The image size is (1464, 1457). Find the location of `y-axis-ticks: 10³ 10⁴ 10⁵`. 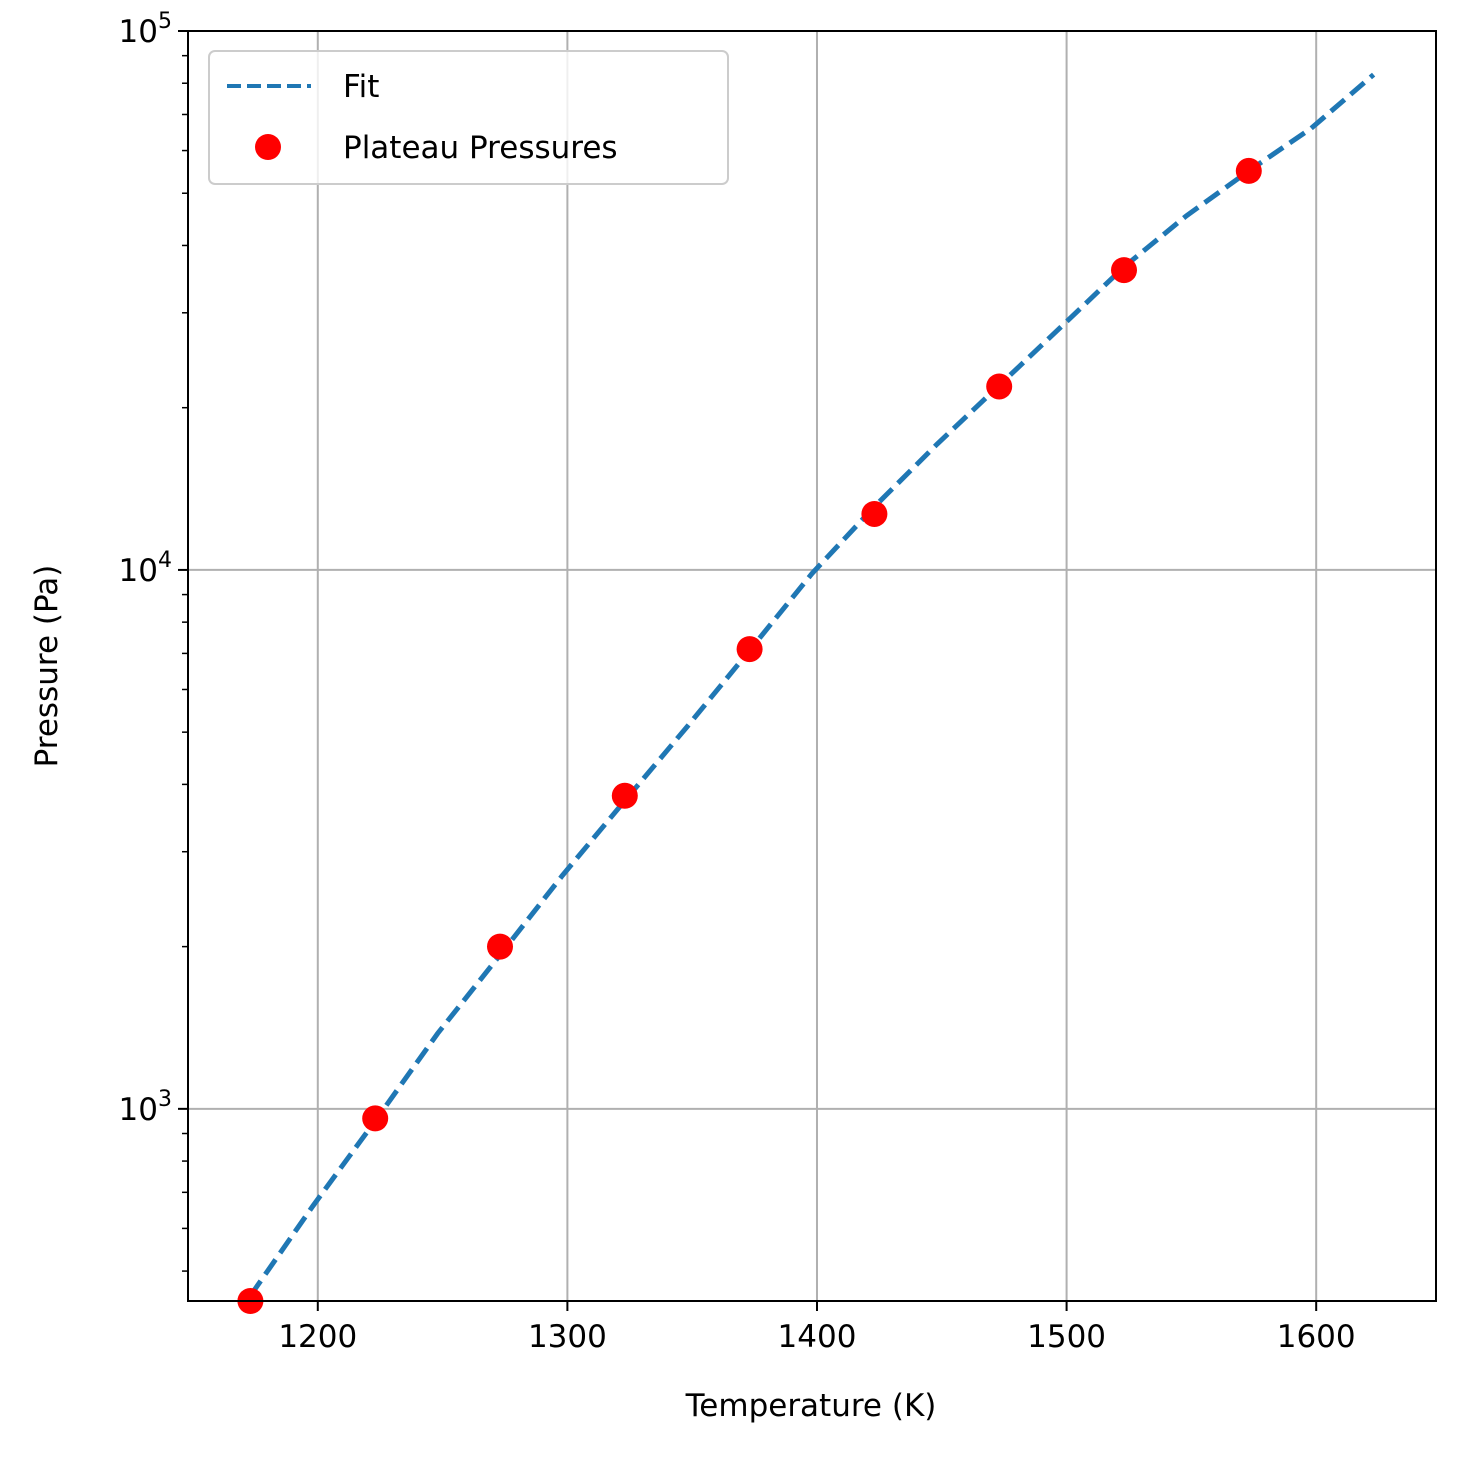

y-axis-ticks: 10³ 10⁴ 10⁵ is located at coordinates (153, 568).